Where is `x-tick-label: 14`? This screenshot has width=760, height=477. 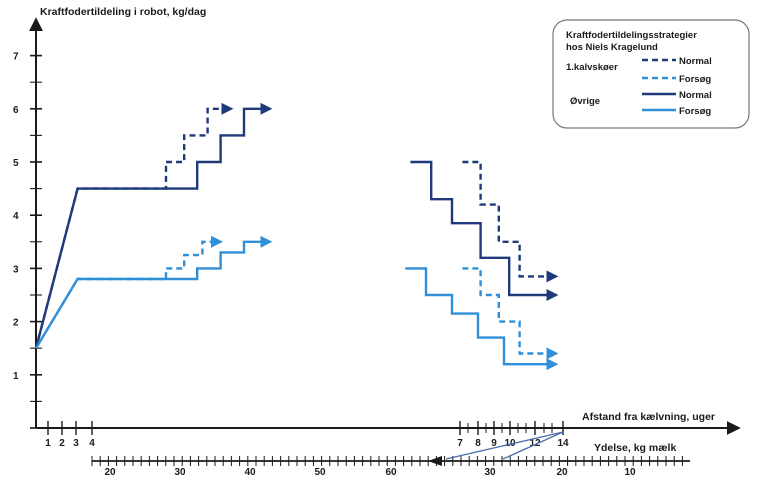 x-tick-label: 14 is located at coordinates (563, 443).